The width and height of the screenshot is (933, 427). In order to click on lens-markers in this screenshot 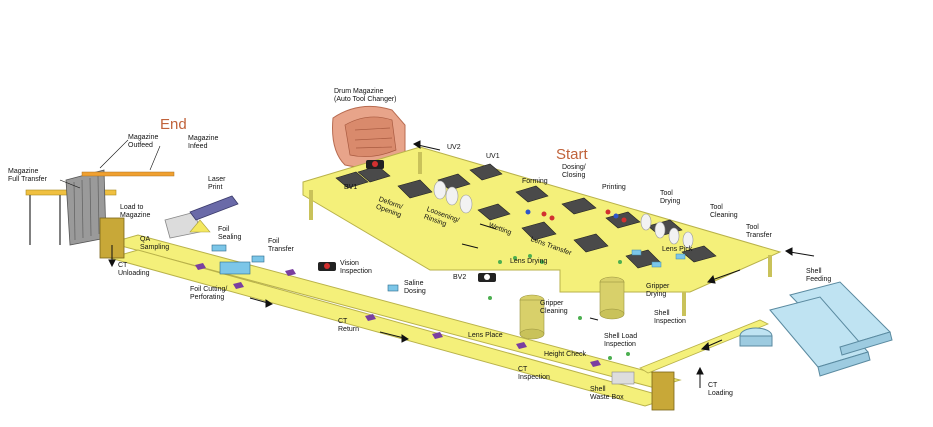, I will do `click(658, 258)`.